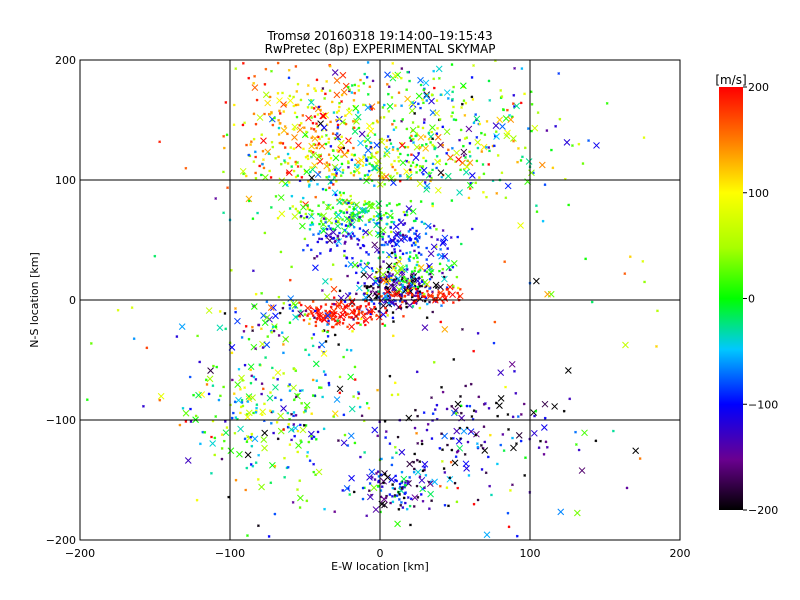 The height and width of the screenshot is (600, 800). I want to click on x-tick-label: 0, so click(380, 553).